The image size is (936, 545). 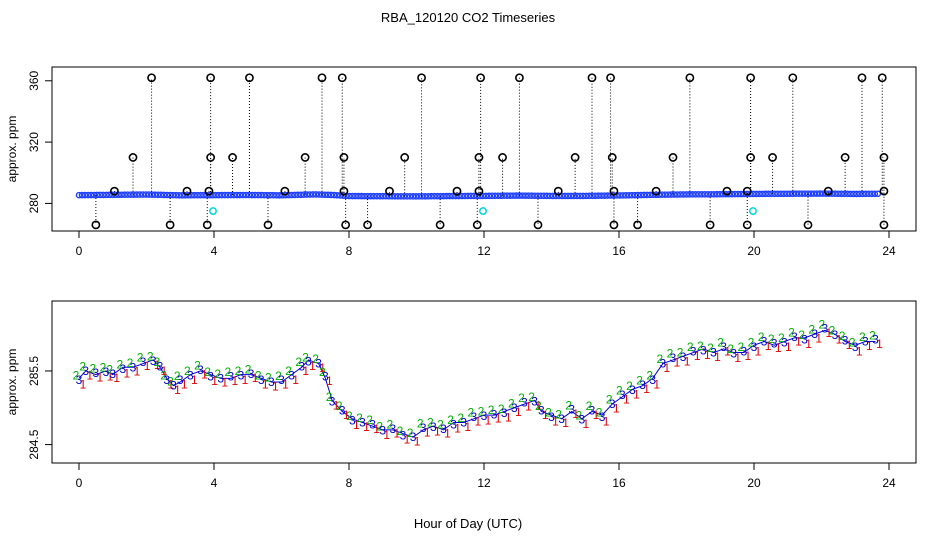 What do you see at coordinates (214, 483) in the screenshot?
I see `x-tick-label: 4` at bounding box center [214, 483].